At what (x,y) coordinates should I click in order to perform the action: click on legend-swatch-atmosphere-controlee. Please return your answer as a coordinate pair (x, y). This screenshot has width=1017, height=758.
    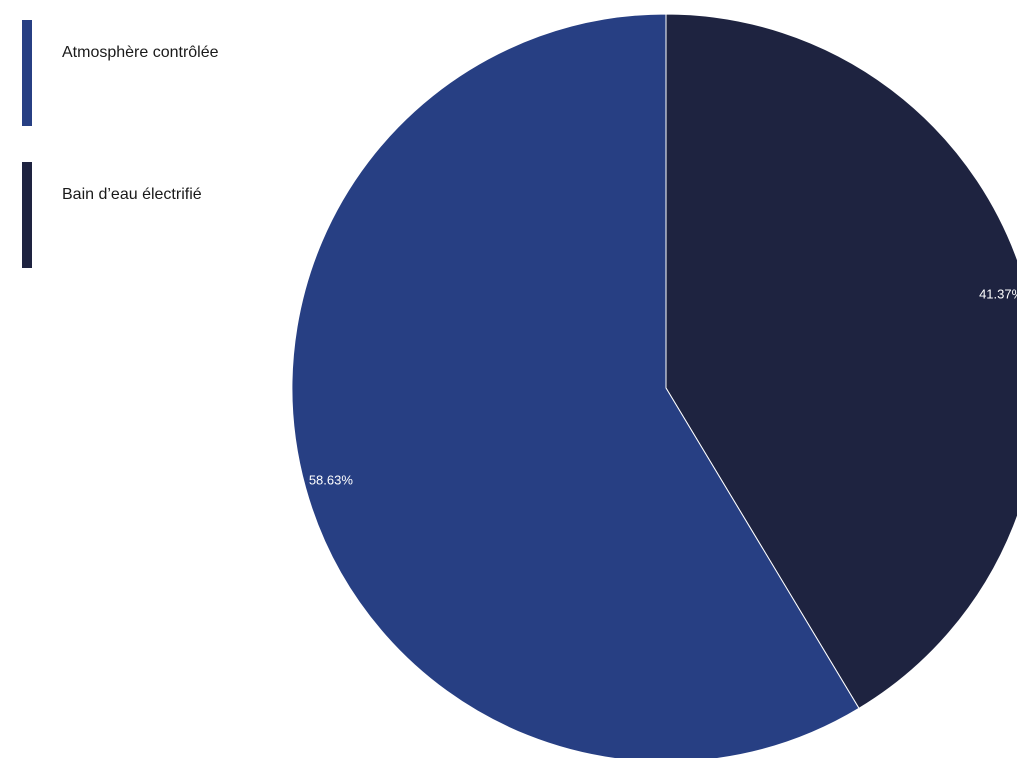
    Looking at the image, I should click on (27, 73).